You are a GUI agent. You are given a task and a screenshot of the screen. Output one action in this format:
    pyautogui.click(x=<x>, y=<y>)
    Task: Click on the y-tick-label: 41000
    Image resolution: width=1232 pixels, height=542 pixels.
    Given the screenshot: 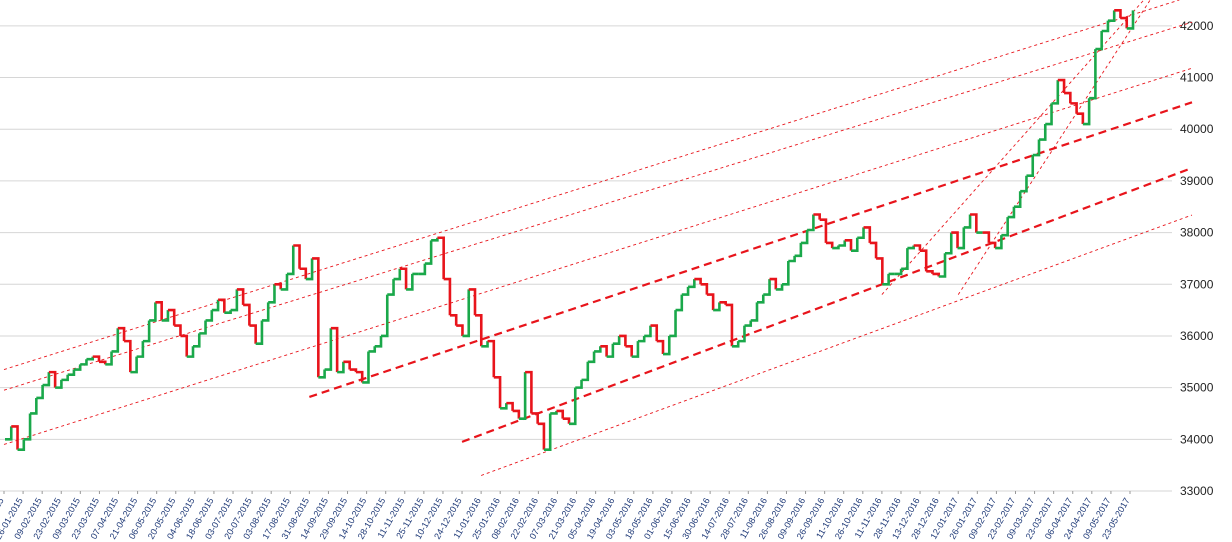 What is the action you would take?
    pyautogui.click(x=1197, y=78)
    